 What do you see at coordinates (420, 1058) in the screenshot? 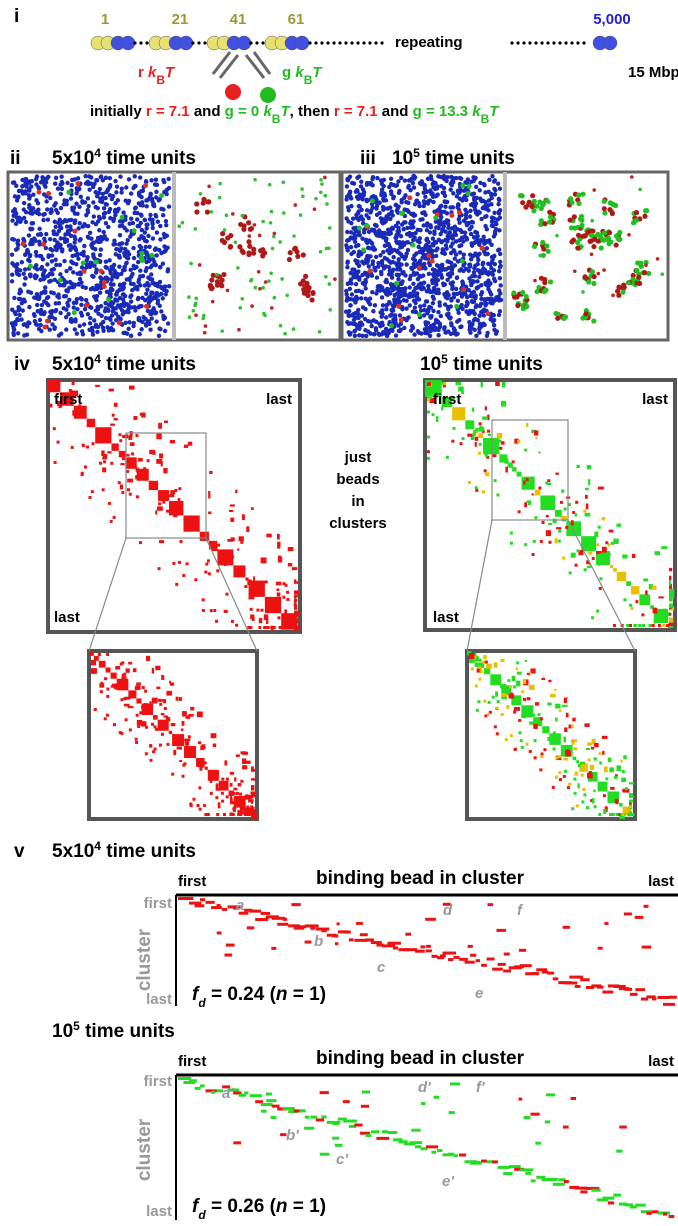
I see `axis-title: binding bead in cluster` at bounding box center [420, 1058].